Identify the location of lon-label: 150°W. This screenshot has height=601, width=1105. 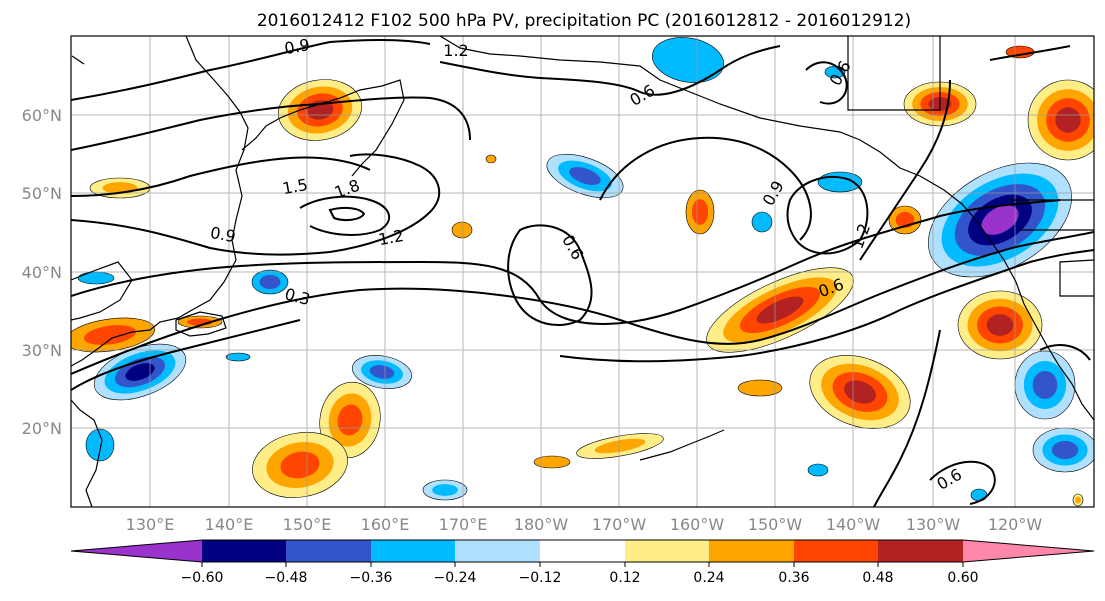
(775, 524).